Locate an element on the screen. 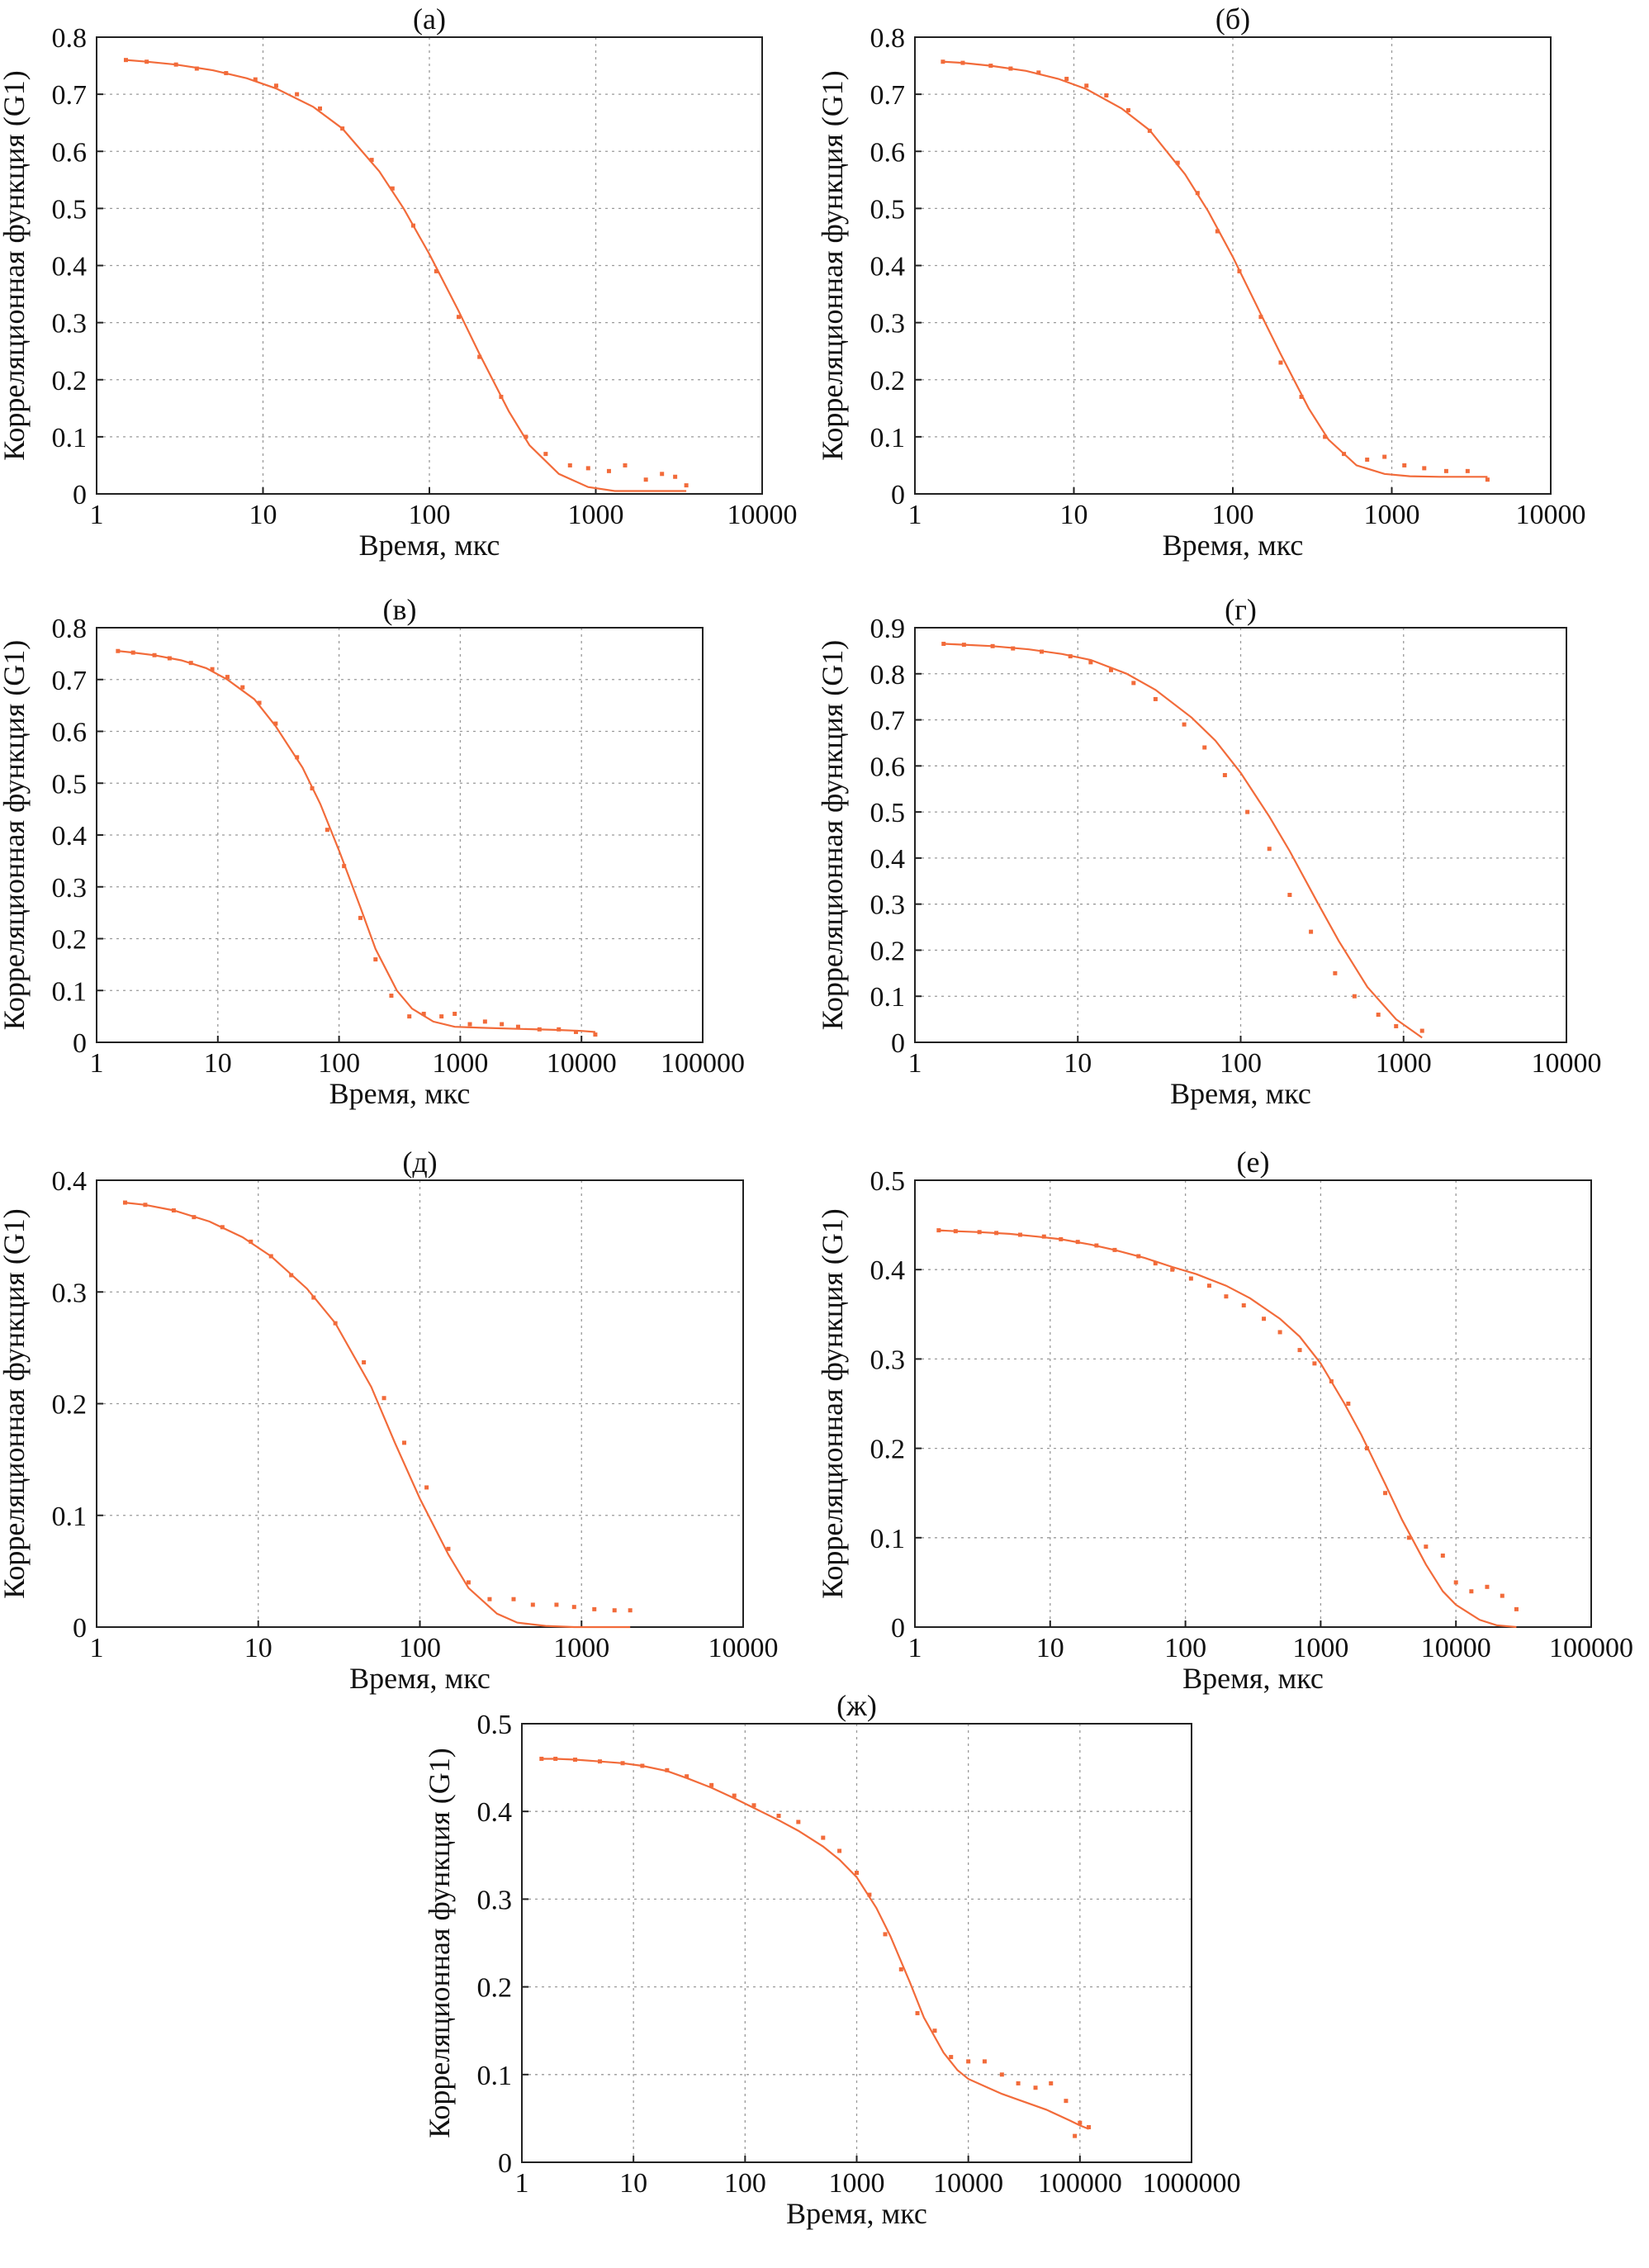  panel-label: (г) is located at coordinates (1241, 609).